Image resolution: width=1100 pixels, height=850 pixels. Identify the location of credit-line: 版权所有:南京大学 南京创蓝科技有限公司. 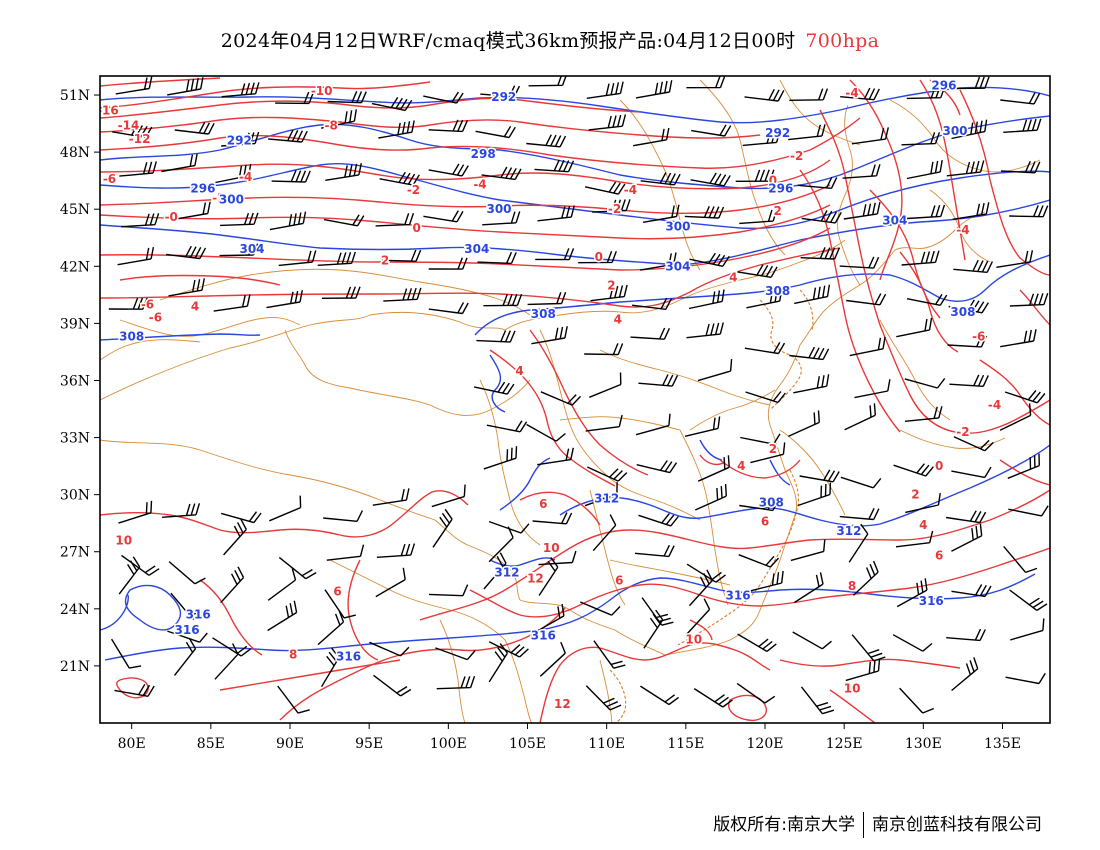
(877, 824).